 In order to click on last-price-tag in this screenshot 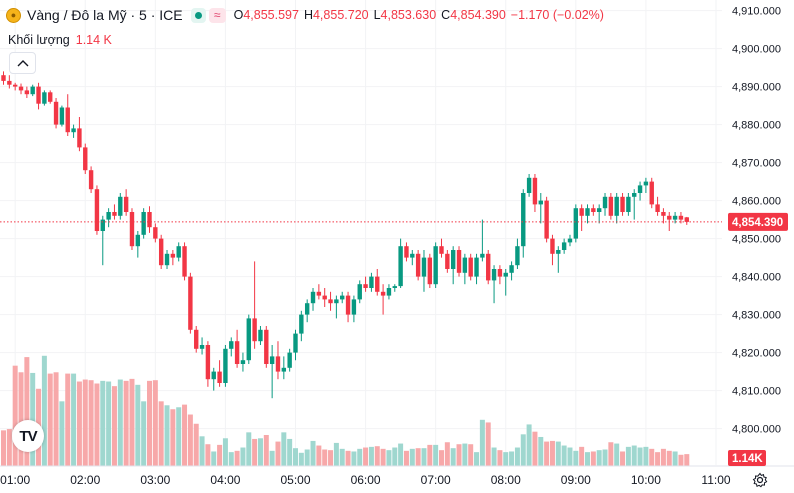, I will do `click(758, 221)`.